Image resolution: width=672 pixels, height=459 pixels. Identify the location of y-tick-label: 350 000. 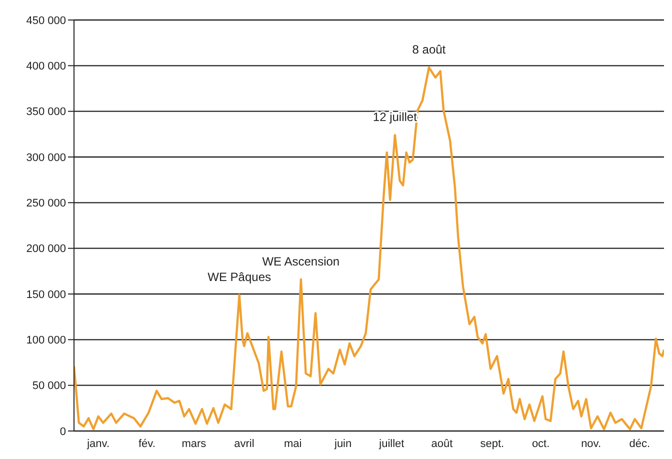
(46, 112).